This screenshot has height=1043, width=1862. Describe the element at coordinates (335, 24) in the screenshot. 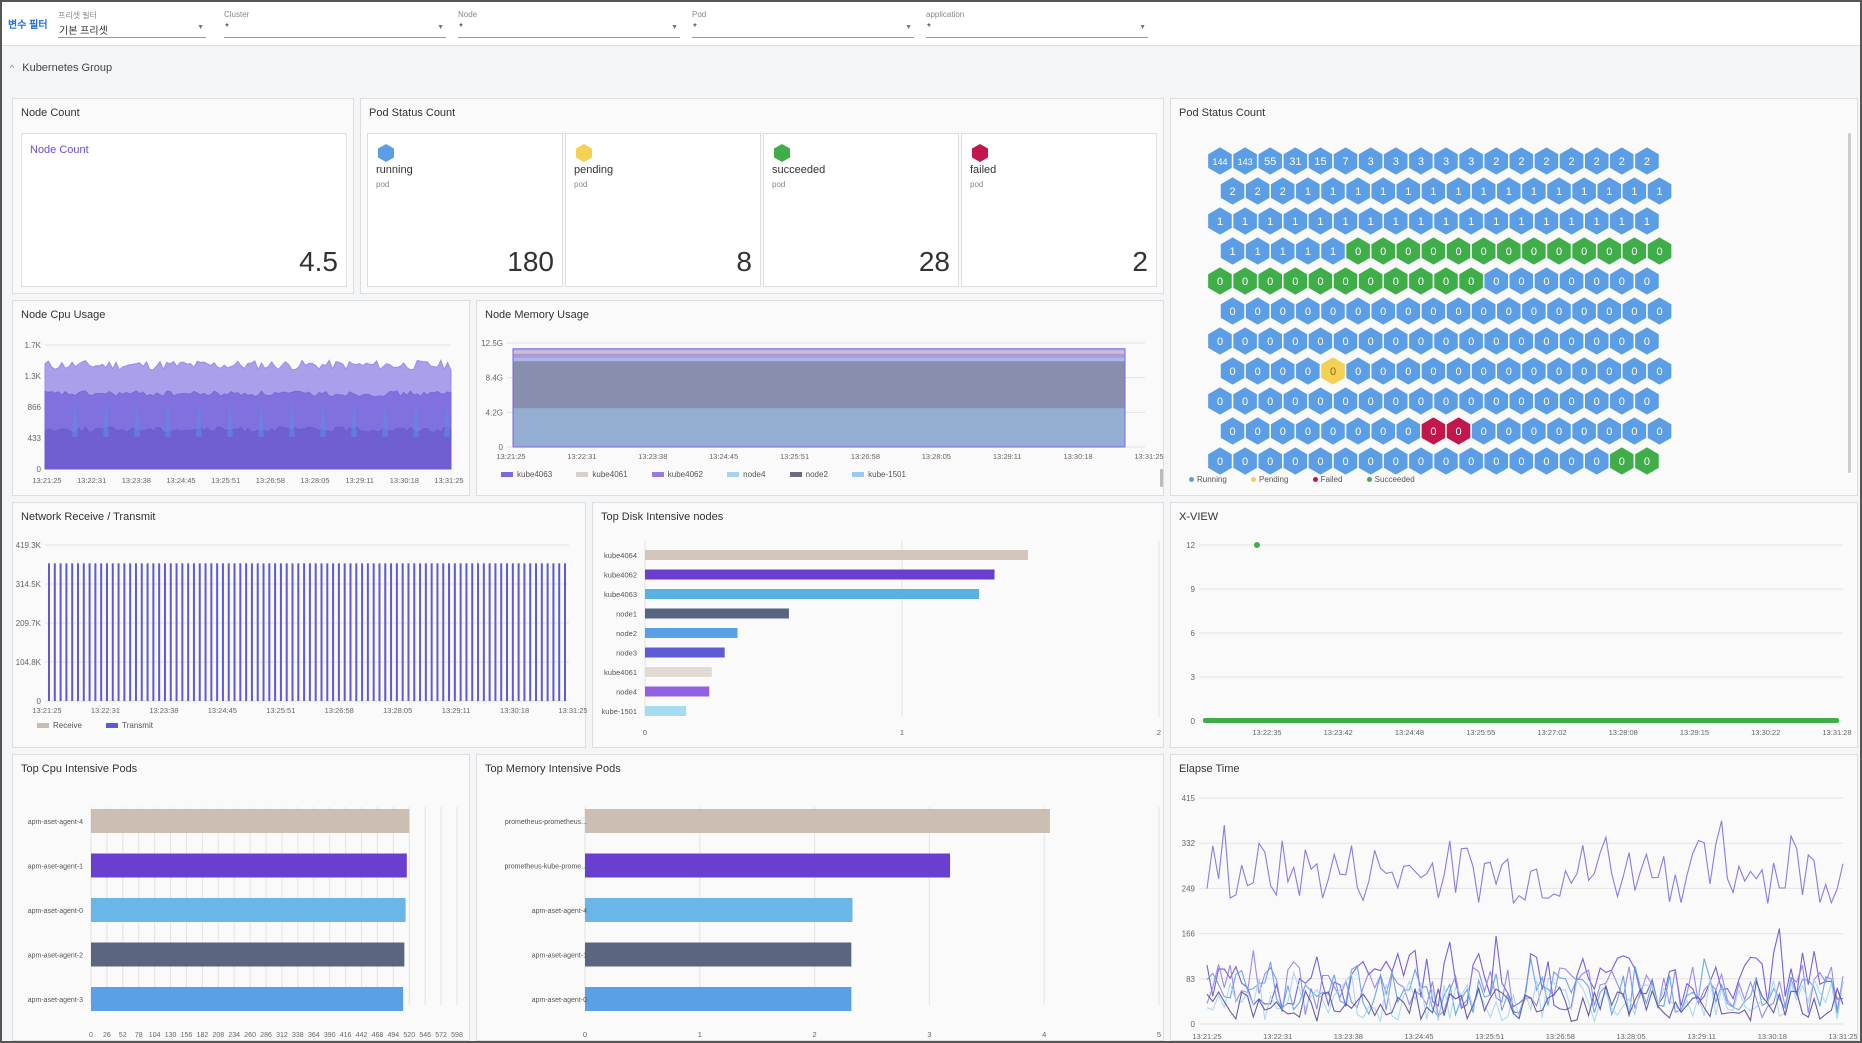

I see `cluster-filter-select: Cluster * ▼` at that location.